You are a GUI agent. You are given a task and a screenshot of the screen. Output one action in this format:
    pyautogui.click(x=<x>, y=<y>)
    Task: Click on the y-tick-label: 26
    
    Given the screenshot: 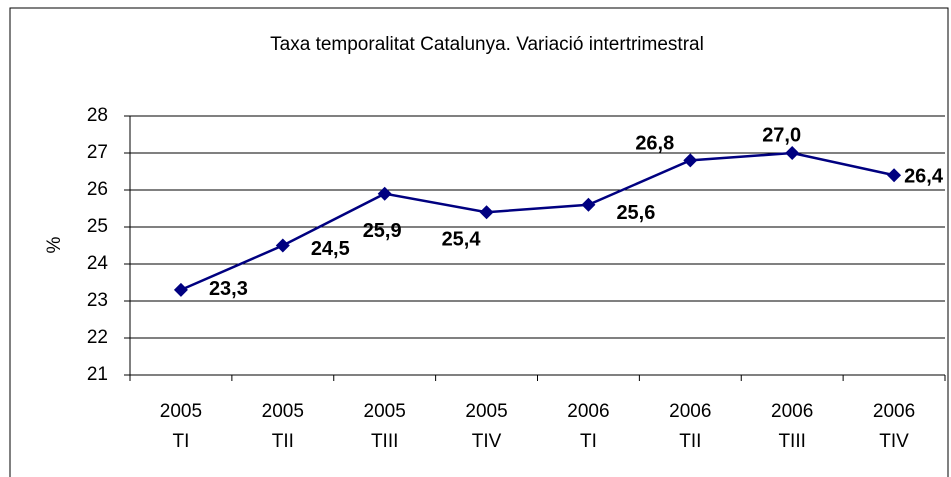 What is the action you would take?
    pyautogui.click(x=97, y=189)
    